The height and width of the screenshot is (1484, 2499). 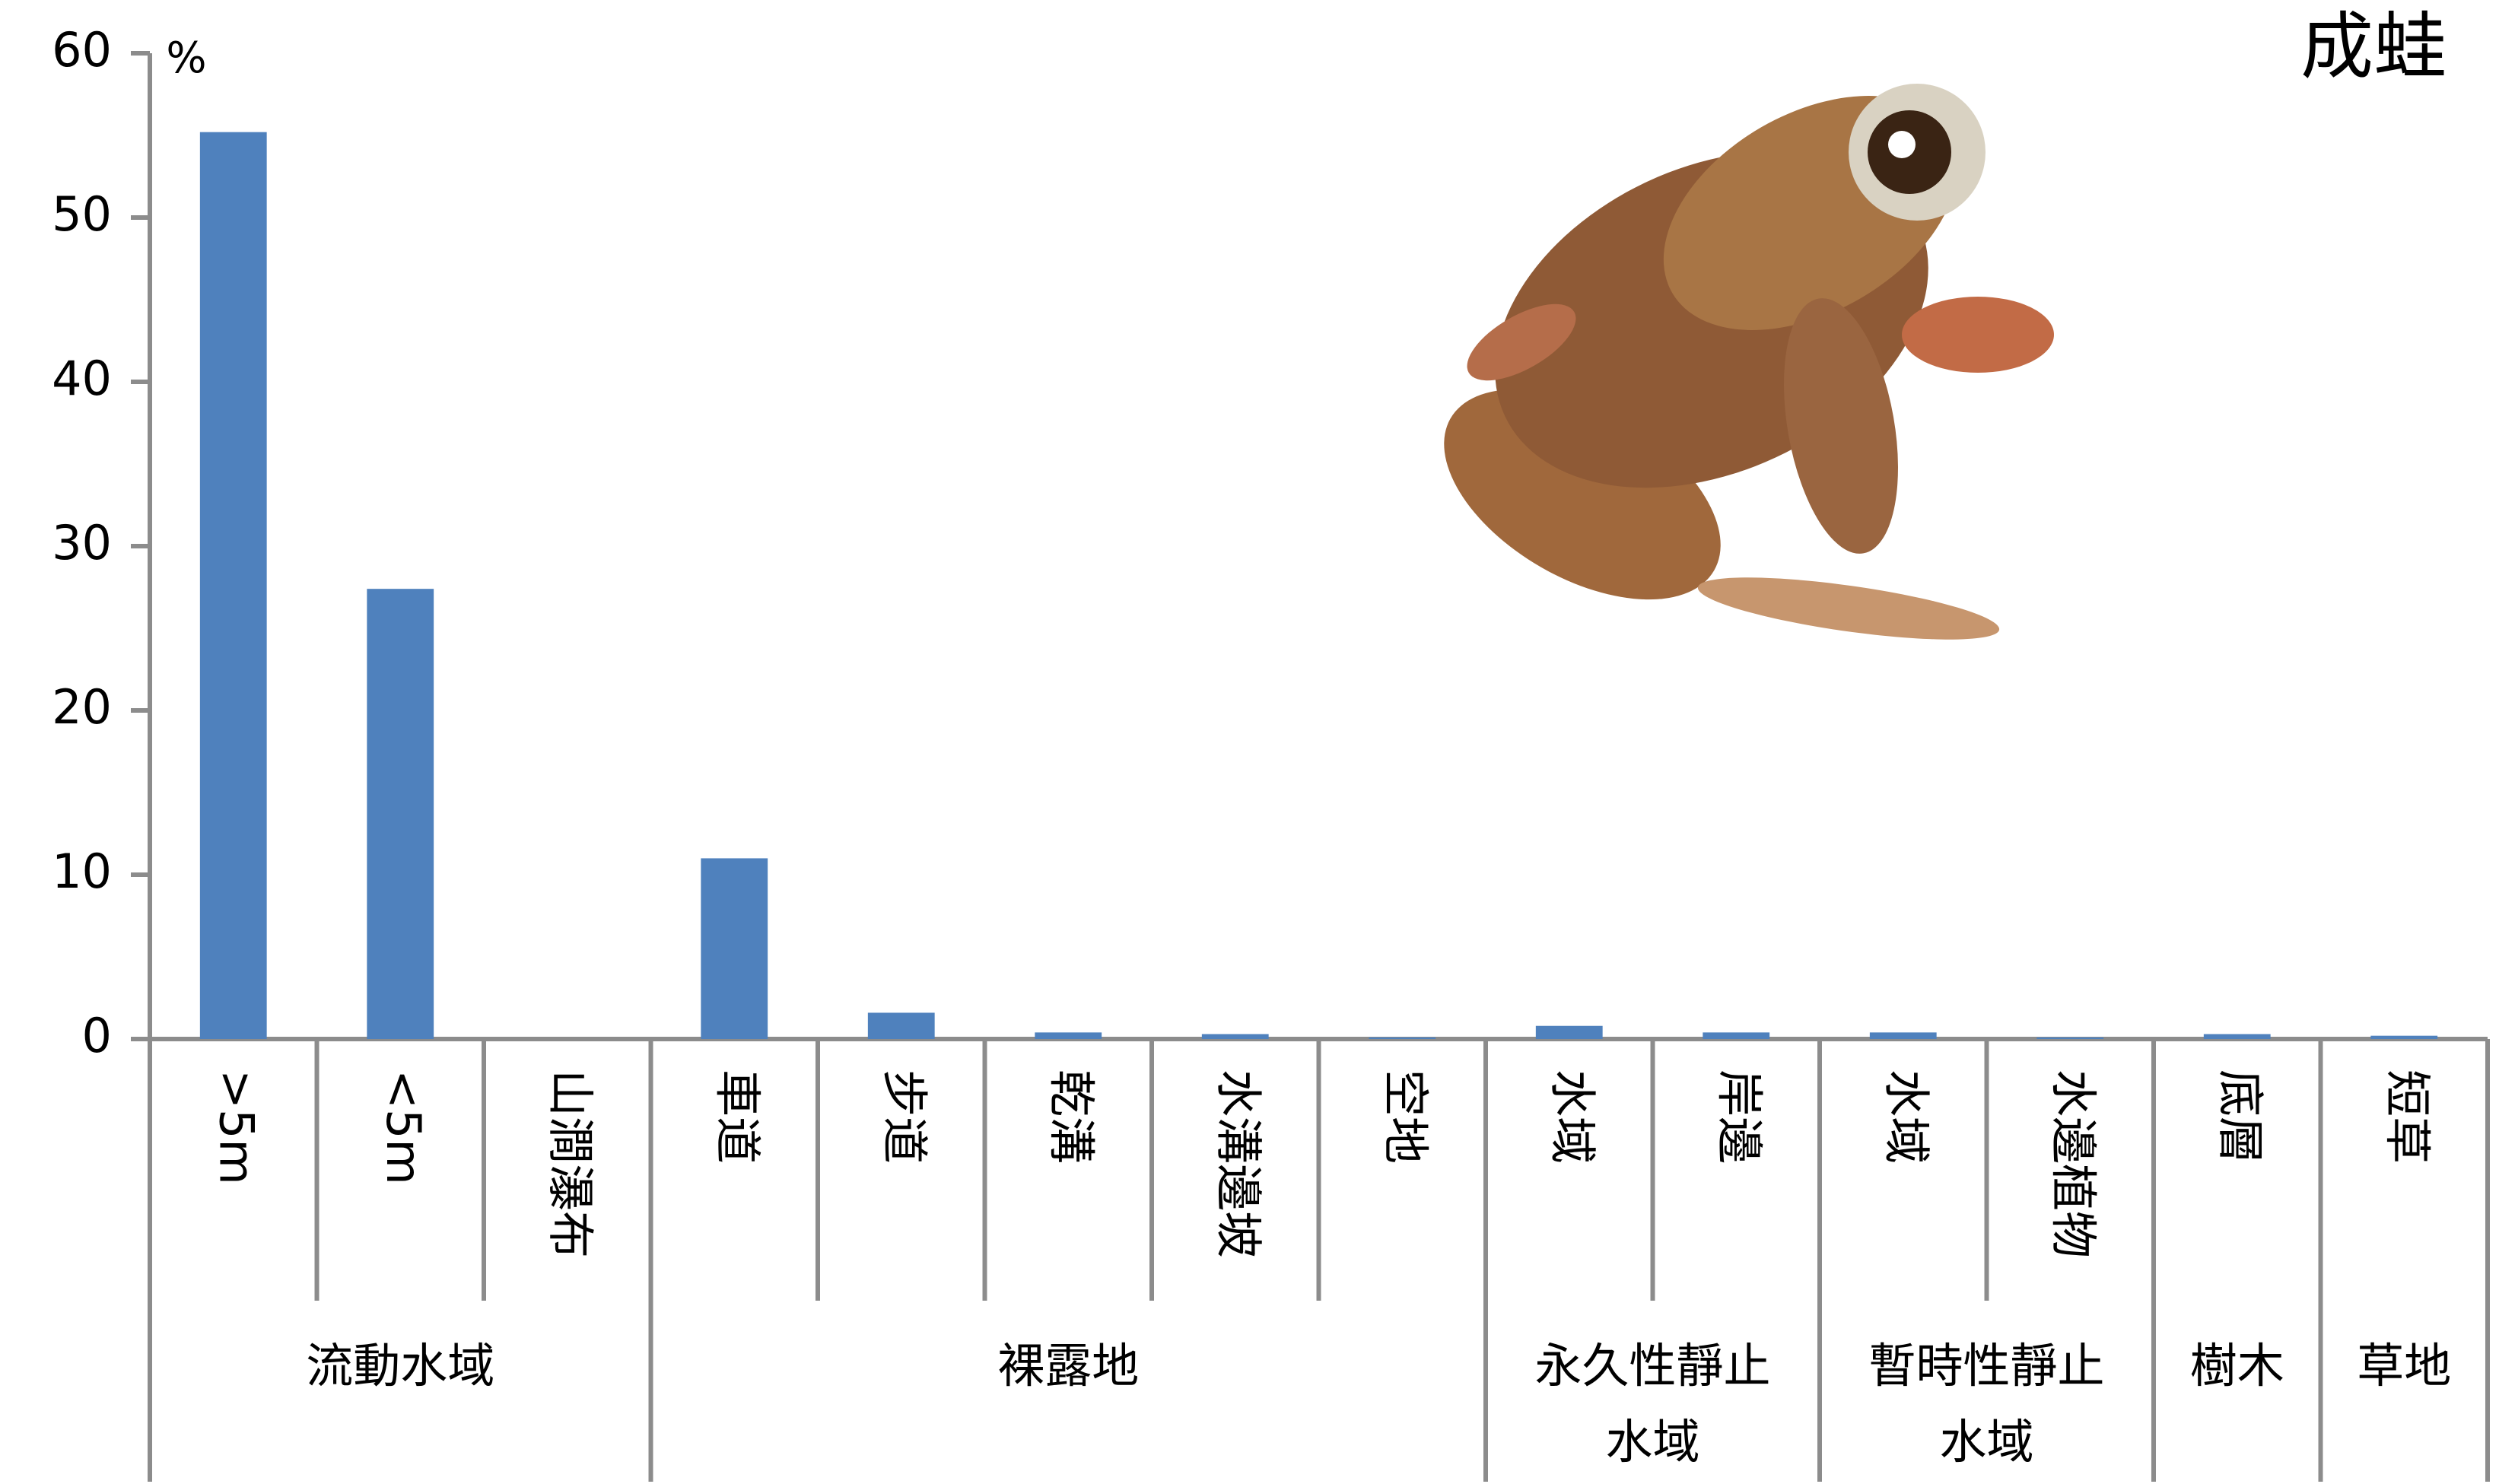 I want to click on chart-title: 成蛙, so click(x=2373, y=46).